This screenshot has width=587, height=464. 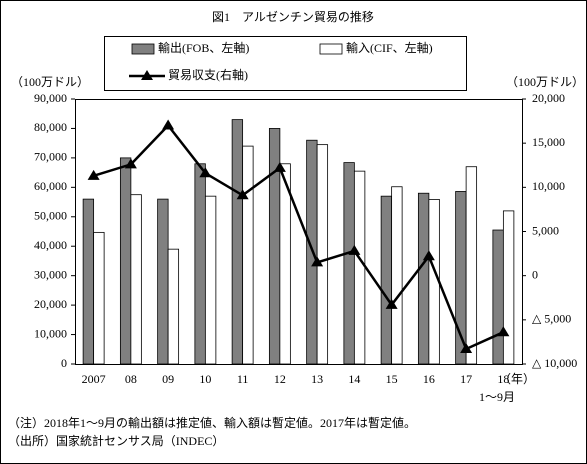 I want to click on y2-tick-label: 5,000, so click(x=545, y=230).